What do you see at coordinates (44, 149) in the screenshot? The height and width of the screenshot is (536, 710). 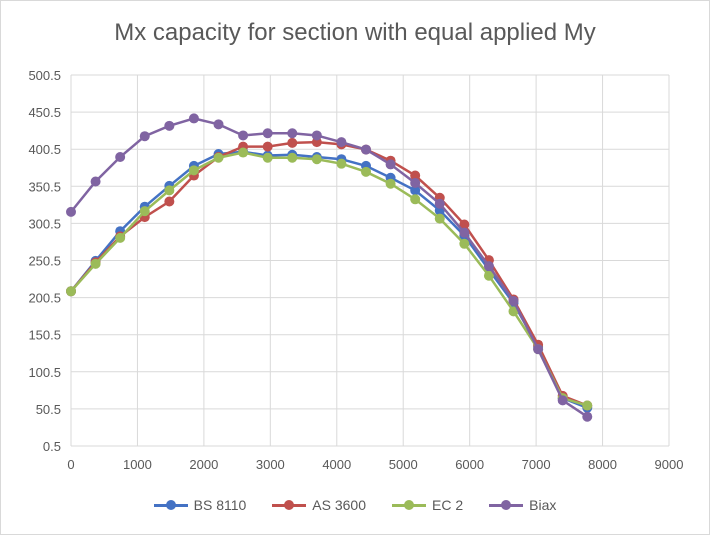 I see `y-tick-label: 400.5` at bounding box center [44, 149].